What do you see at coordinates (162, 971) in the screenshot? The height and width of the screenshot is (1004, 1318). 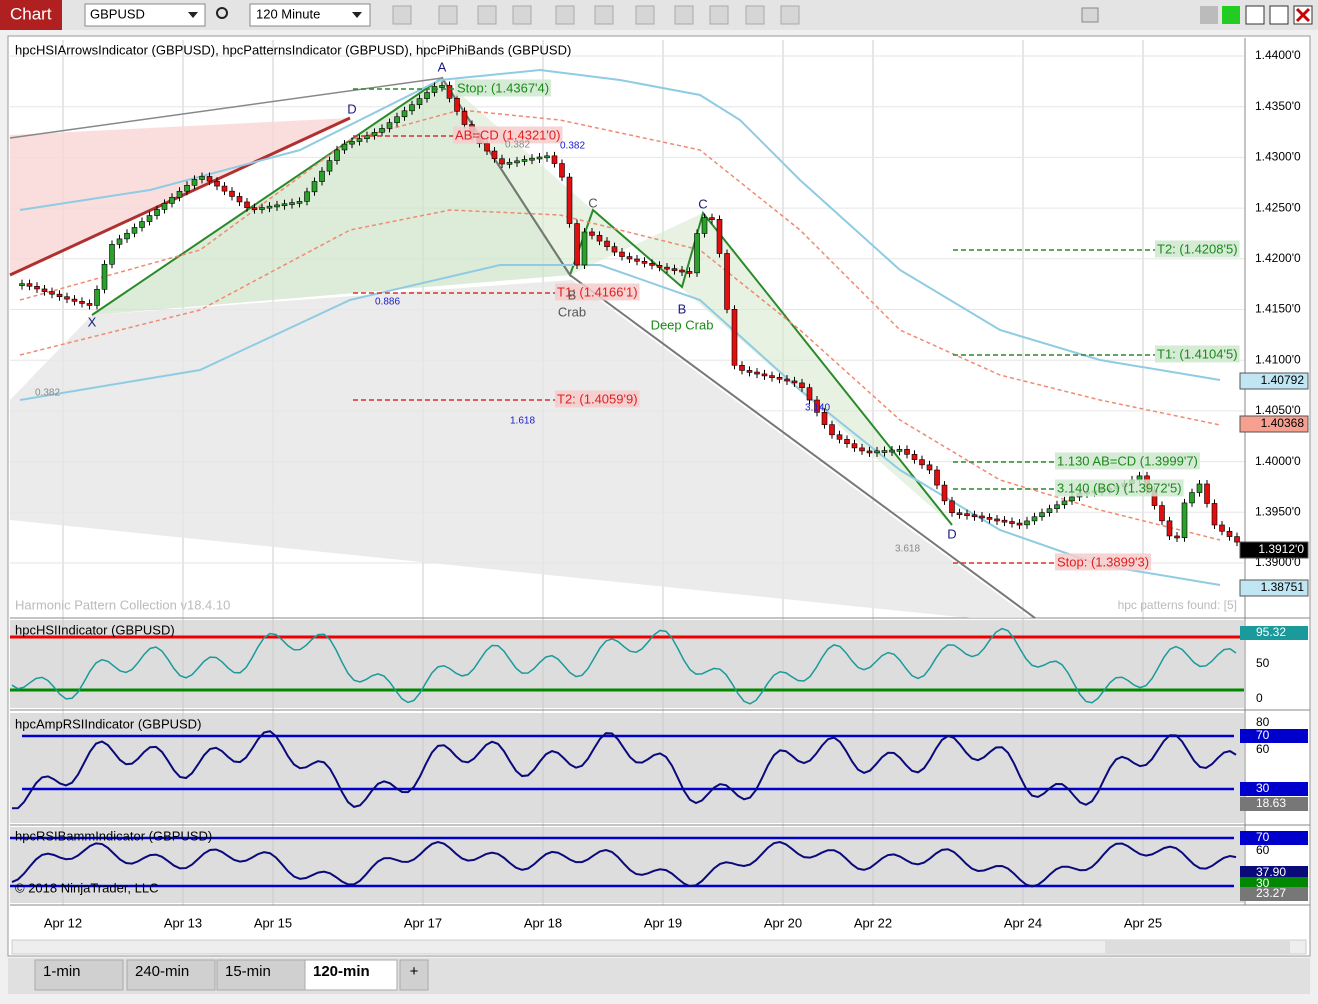 I see `tab-label: 240-min` at bounding box center [162, 971].